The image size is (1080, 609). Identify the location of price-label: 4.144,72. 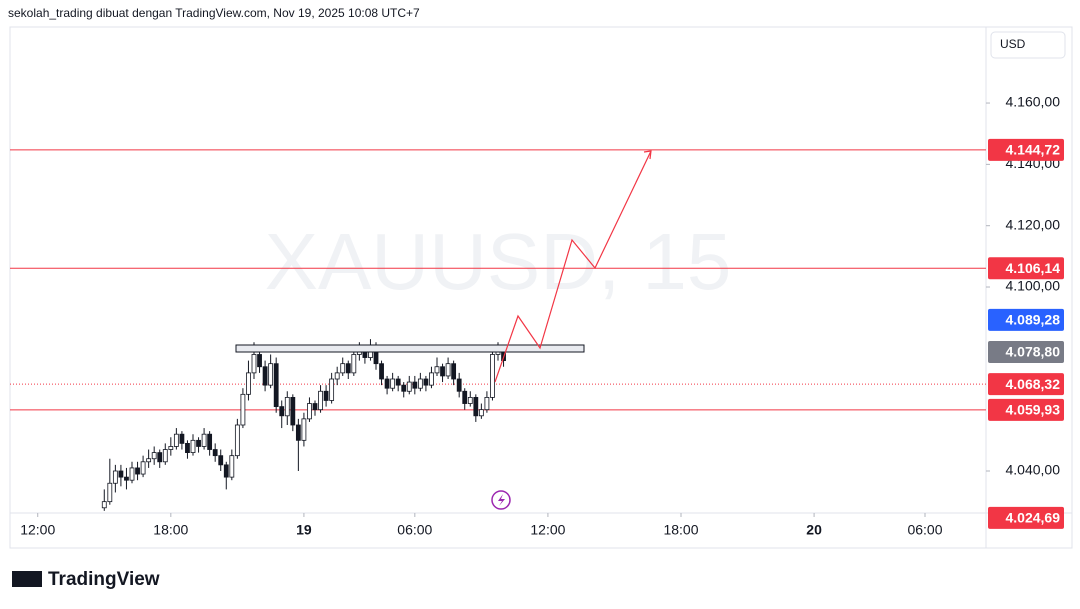
(1033, 150).